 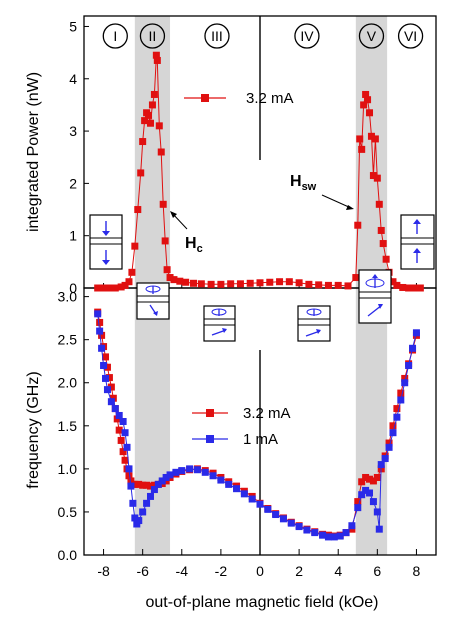 I want to click on top-ytick-label: 2, so click(x=73, y=183).